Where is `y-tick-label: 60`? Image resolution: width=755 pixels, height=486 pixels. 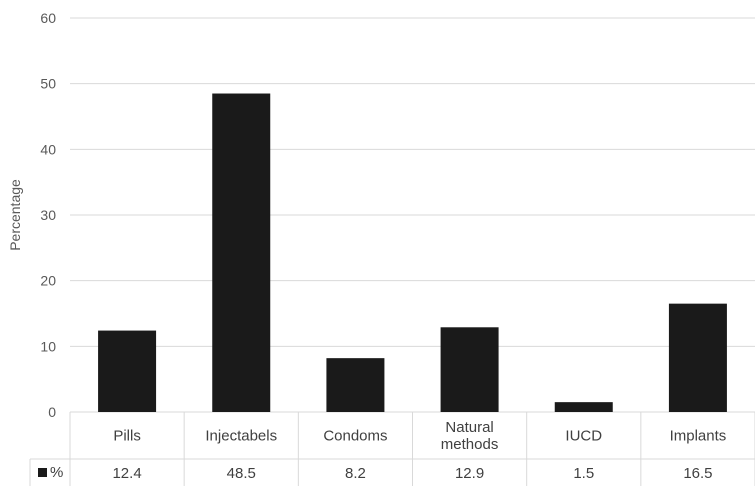 y-tick-label: 60 is located at coordinates (48, 18).